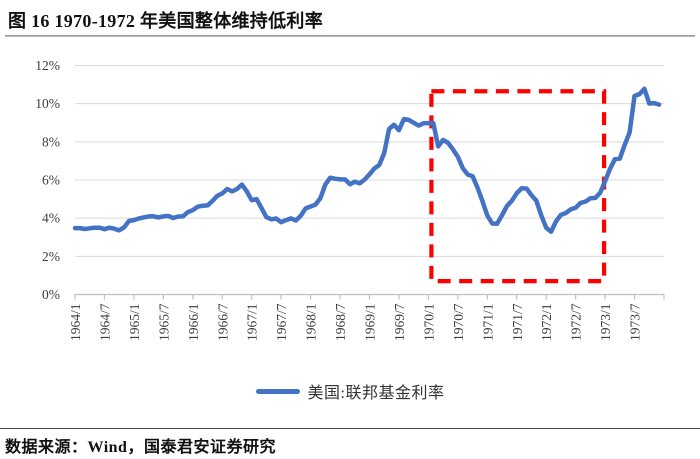 Image resolution: width=700 pixels, height=459 pixels. What do you see at coordinates (134, 323) in the screenshot?
I see `x-axis-tick-label: 1965/1` at bounding box center [134, 323].